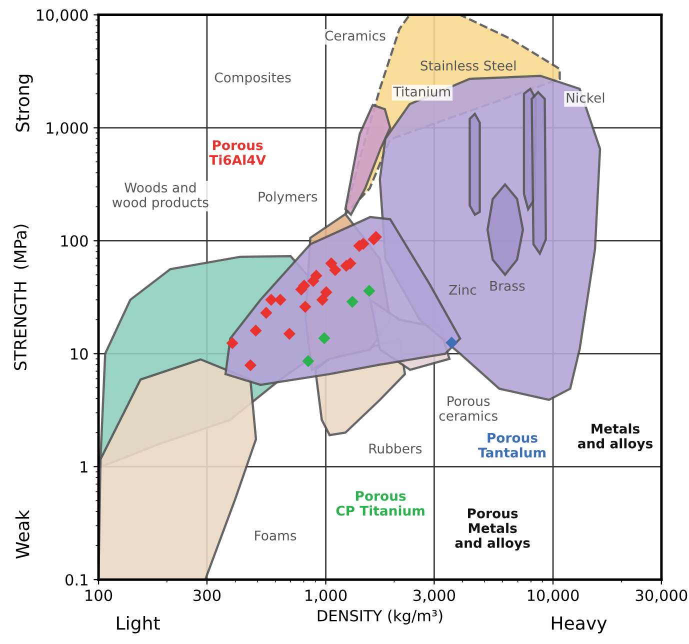 The width and height of the screenshot is (689, 644). I want to click on x-tick-label: 10,000, so click(553, 596).